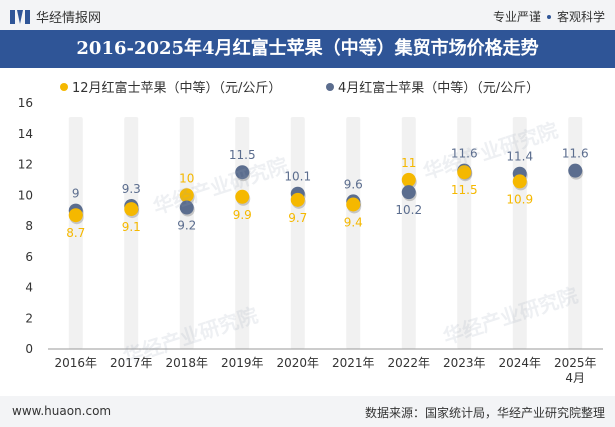 This screenshot has height=427, width=615. I want to click on slogan-left: 专业严谨, so click(516, 17).